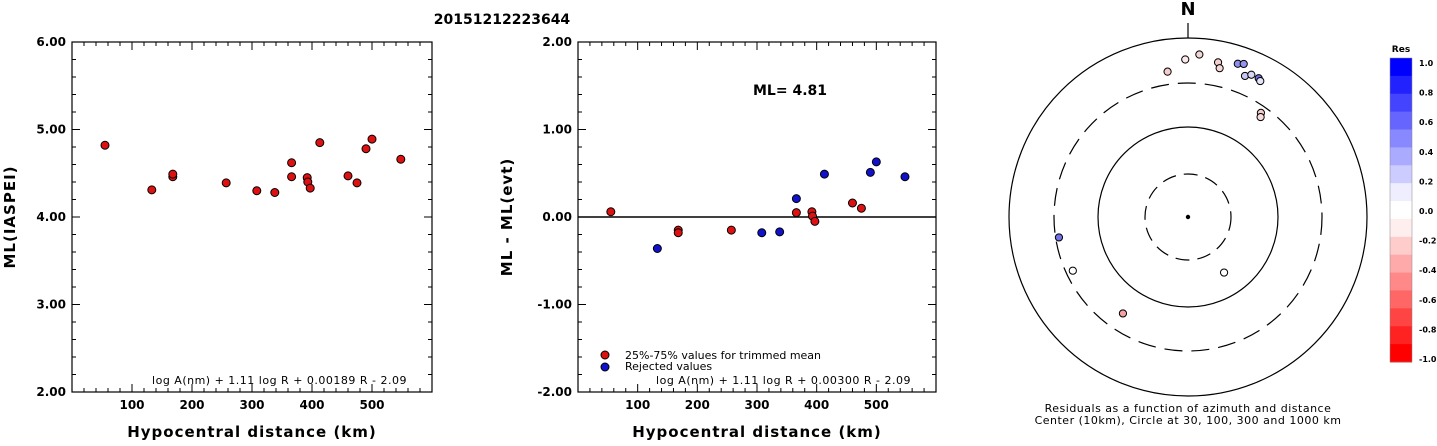 This screenshot has width=1437, height=446. Describe the element at coordinates (1426, 181) in the screenshot. I see `colorbar-tick-label: 0.2` at that location.